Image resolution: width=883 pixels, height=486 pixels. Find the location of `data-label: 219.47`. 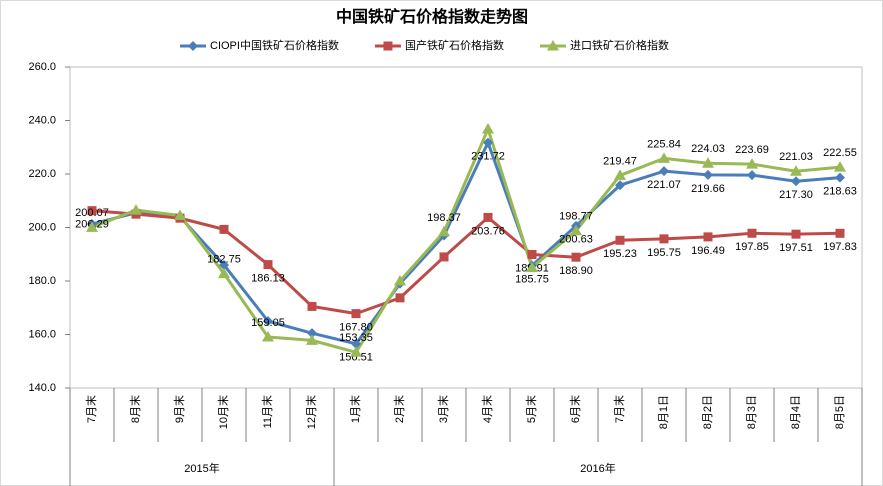

data-label: 219.47 is located at coordinates (620, 161).